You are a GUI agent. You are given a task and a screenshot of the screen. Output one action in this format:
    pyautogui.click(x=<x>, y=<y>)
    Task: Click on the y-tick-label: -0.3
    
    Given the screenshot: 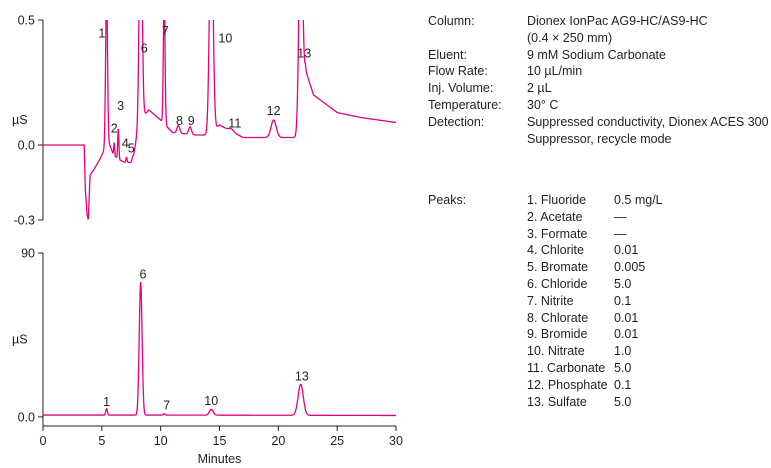 What is the action you would take?
    pyautogui.click(x=24, y=221)
    